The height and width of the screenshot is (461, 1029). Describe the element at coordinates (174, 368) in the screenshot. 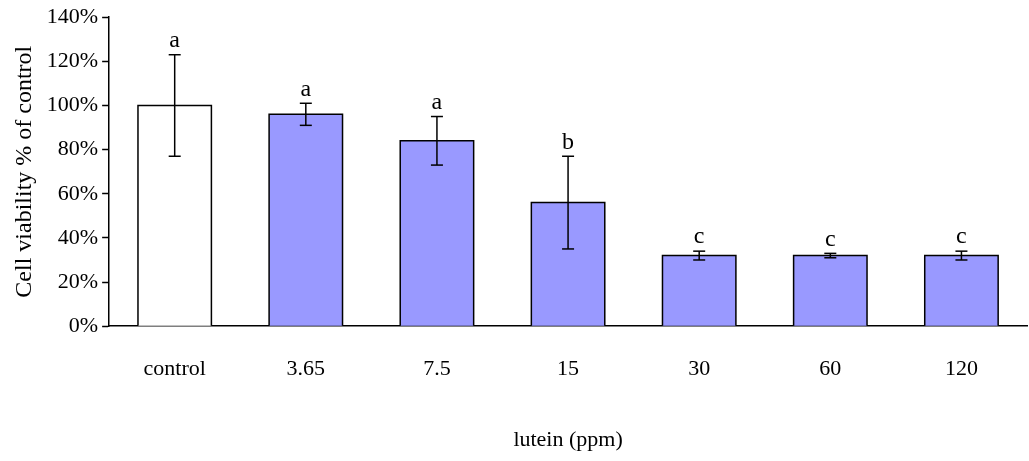

I see `x-tick-label: control` at that location.